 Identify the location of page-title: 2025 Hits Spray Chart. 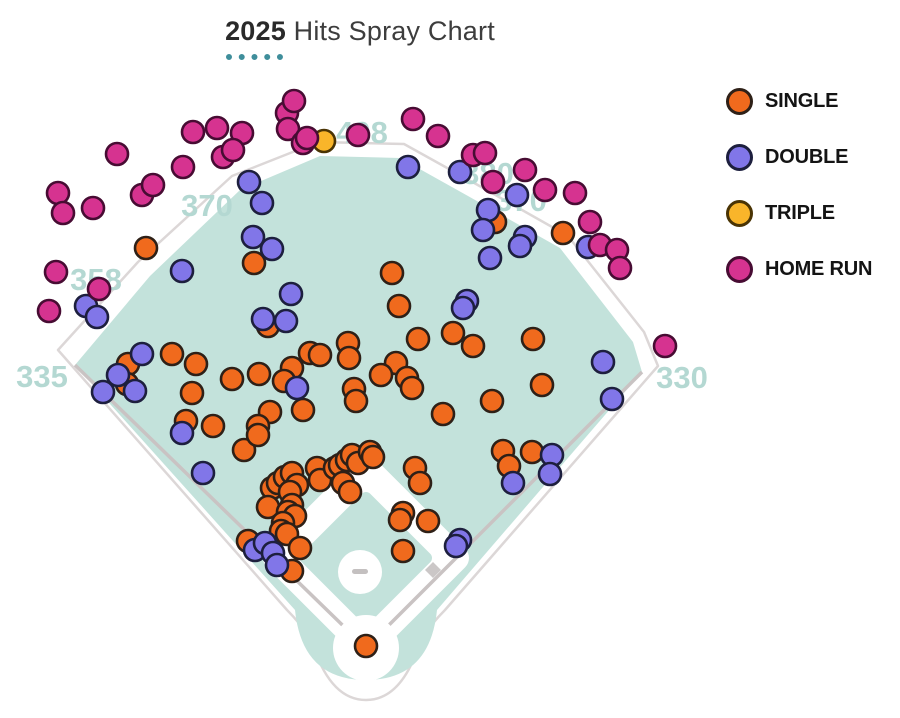
(360, 38).